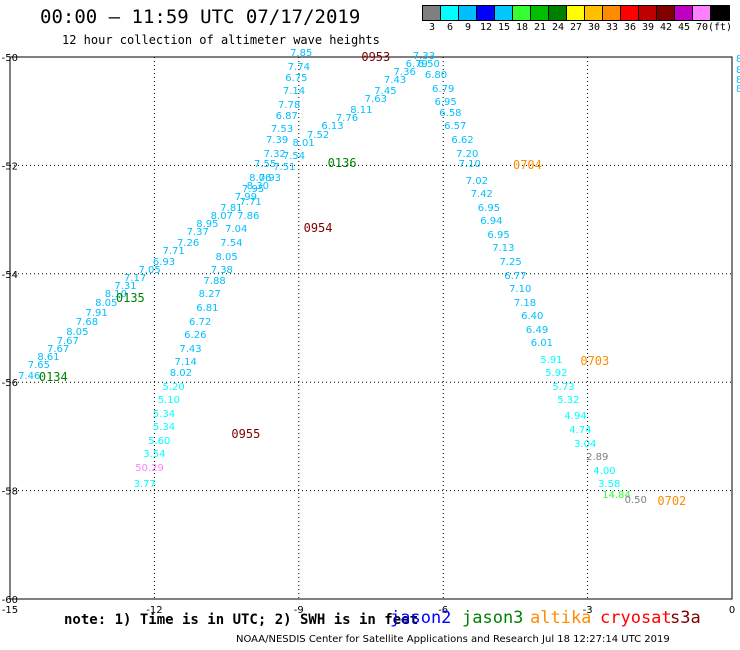 Image resolution: width=740 pixels, height=650 pixels. What do you see at coordinates (468, 27) in the screenshot?
I see `colorbar-label: 9` at bounding box center [468, 27].